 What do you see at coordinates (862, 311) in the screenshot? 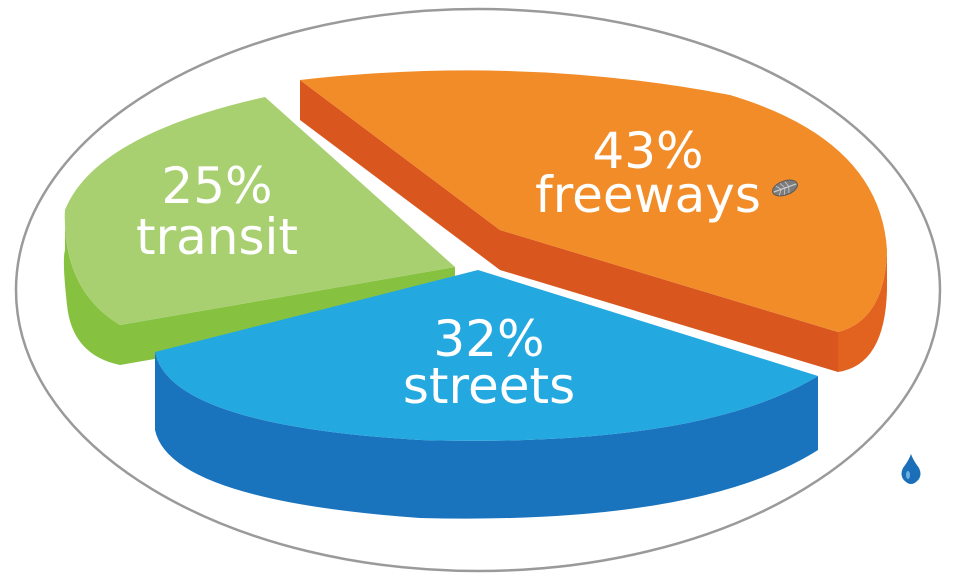
I see `freeways-side` at bounding box center [862, 311].